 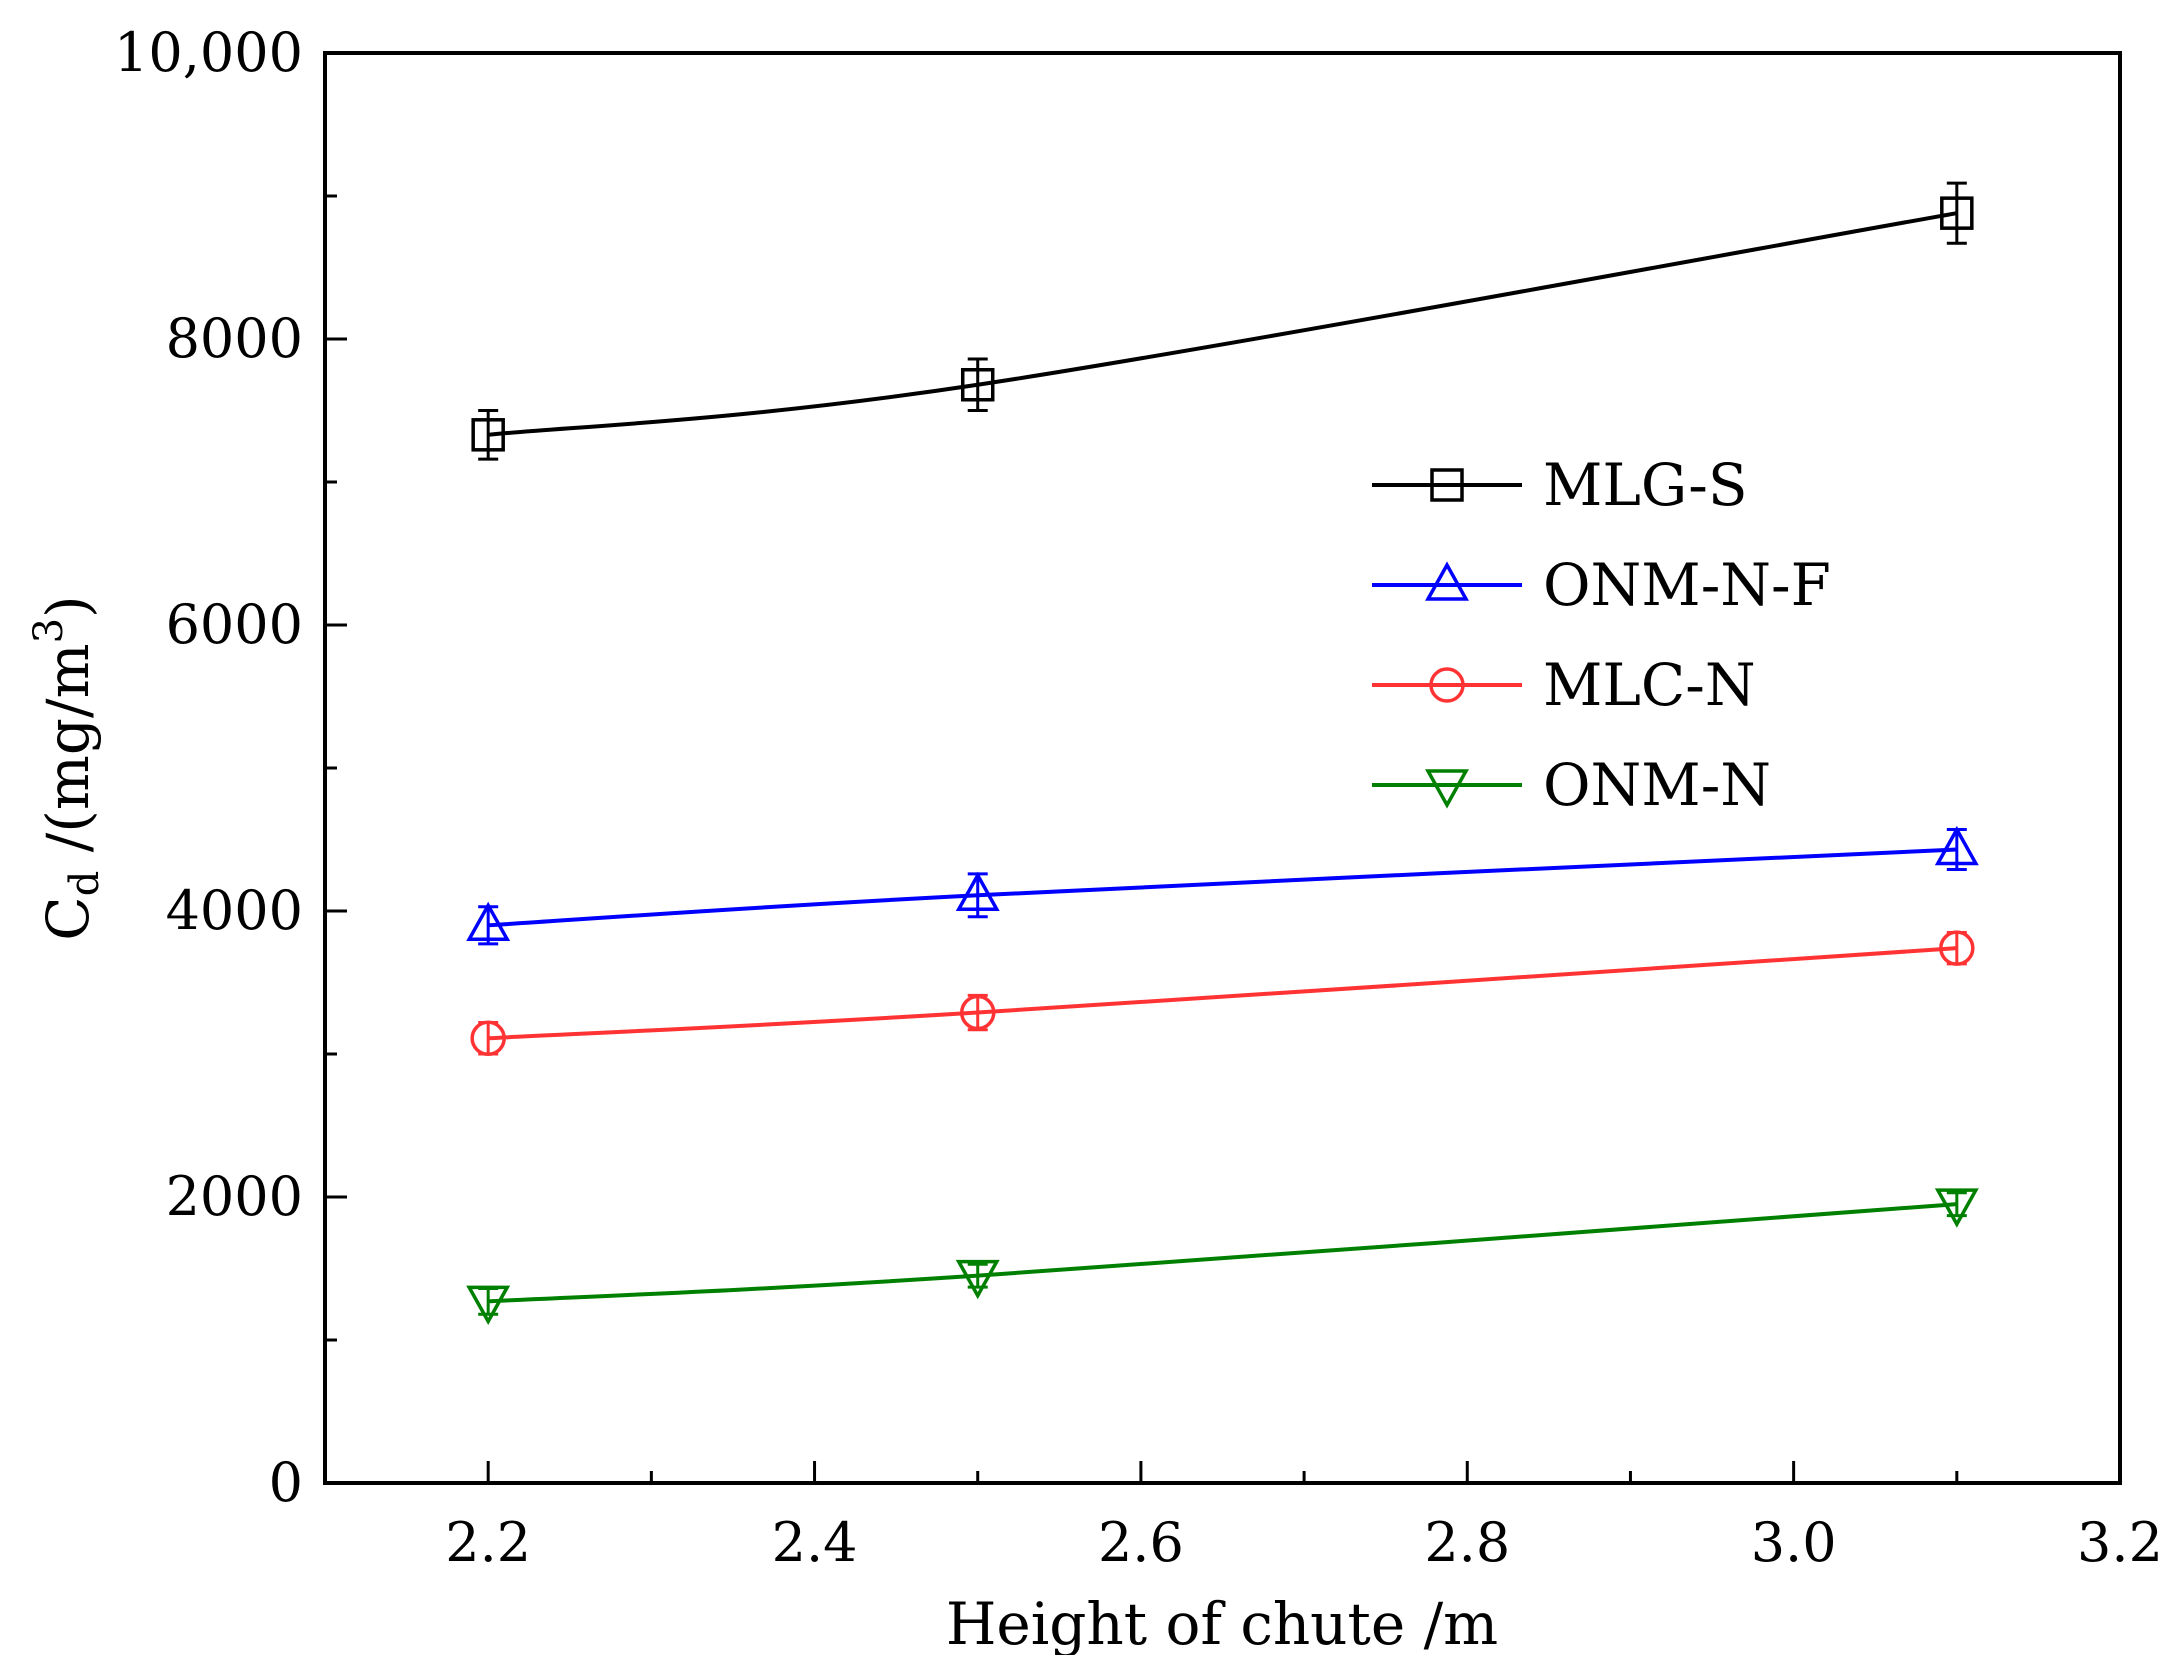 What do you see at coordinates (49, 630) in the screenshot?
I see `y-axis-title-superscript: 3` at bounding box center [49, 630].